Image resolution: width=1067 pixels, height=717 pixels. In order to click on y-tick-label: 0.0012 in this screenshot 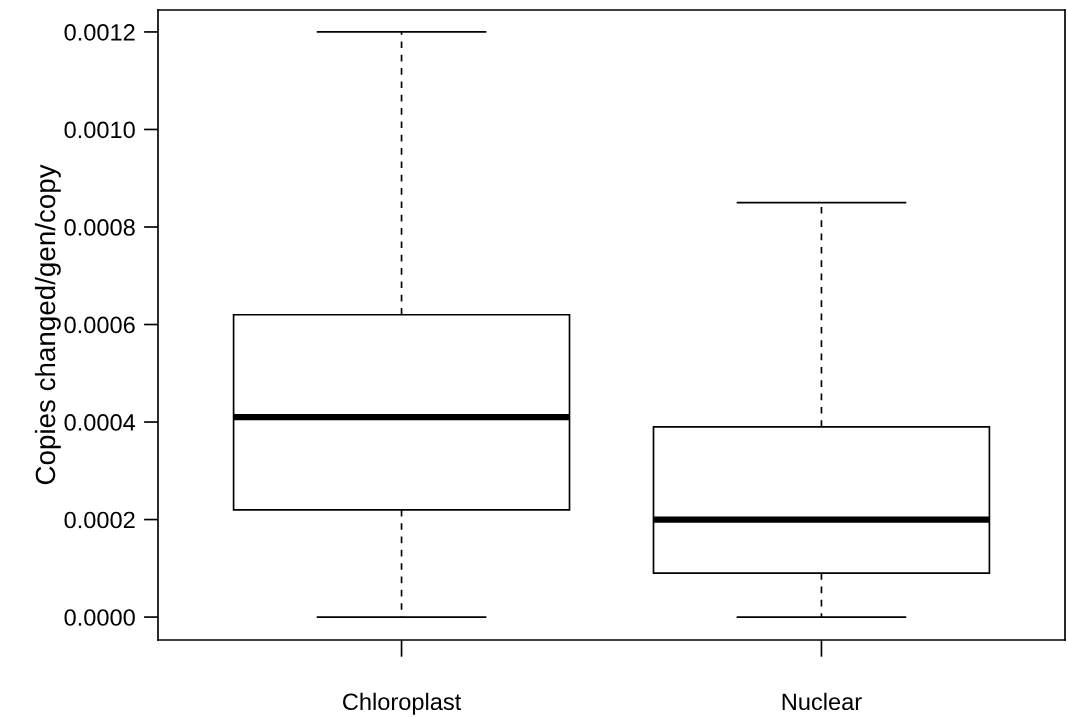, I will do `click(99, 32)`.